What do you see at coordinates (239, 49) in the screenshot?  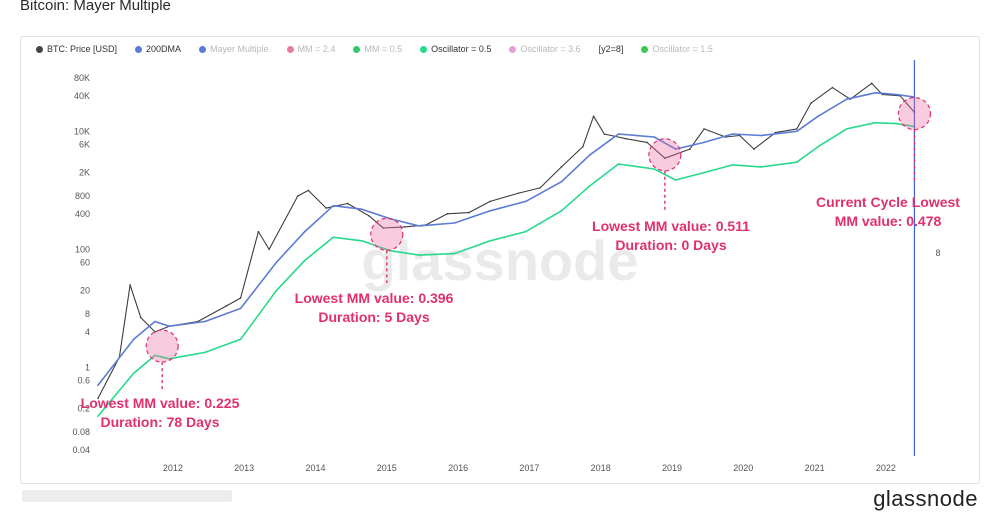 I see `legend-label: Mayer Multiple` at bounding box center [239, 49].